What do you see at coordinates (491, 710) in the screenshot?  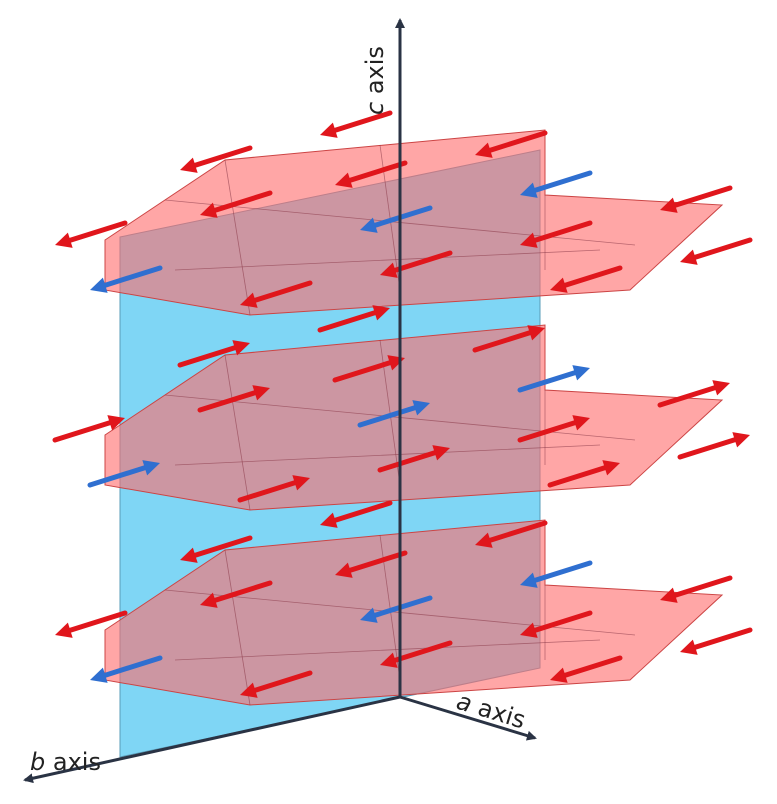 I see `a-axis-label: a axis` at bounding box center [491, 710].